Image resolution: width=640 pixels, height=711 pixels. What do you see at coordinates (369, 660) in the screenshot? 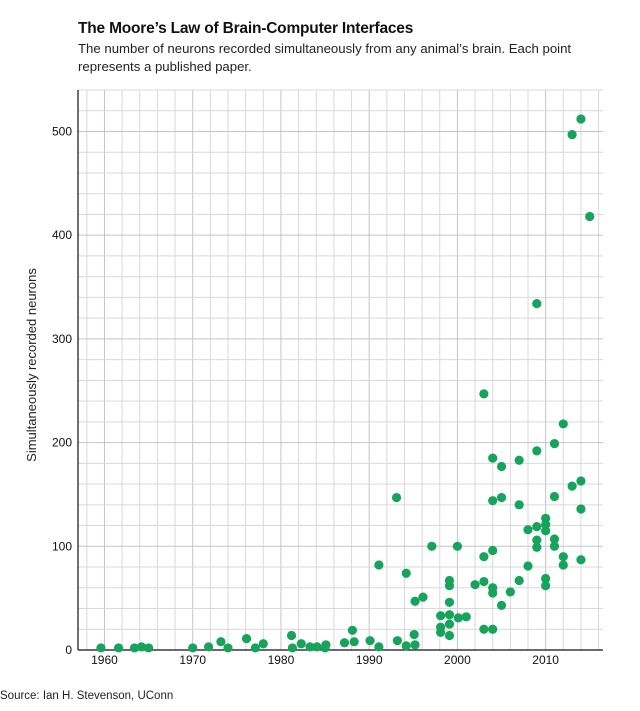
I see `x-tick-label: 1990` at bounding box center [369, 660].